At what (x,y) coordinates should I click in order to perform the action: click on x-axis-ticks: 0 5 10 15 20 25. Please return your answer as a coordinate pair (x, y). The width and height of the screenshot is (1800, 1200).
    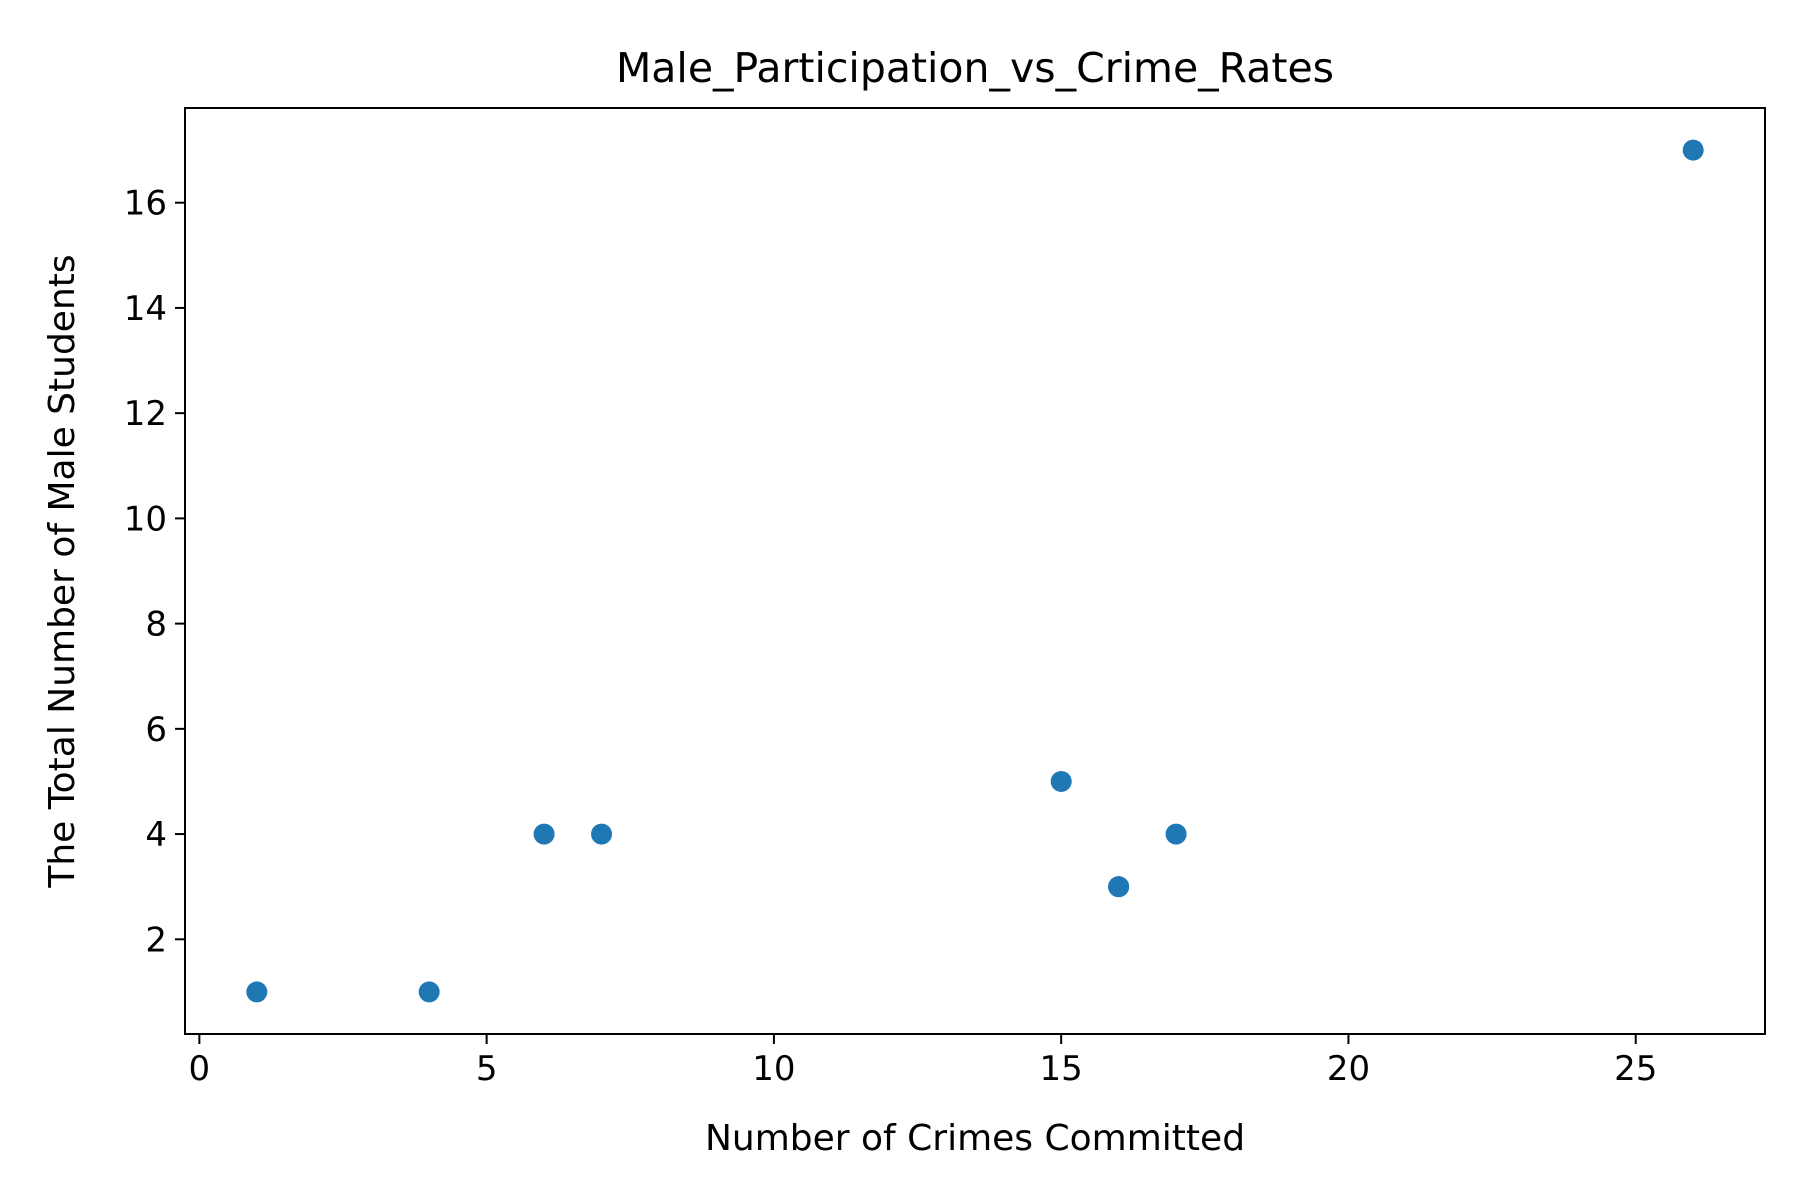
    Looking at the image, I should click on (923, 1061).